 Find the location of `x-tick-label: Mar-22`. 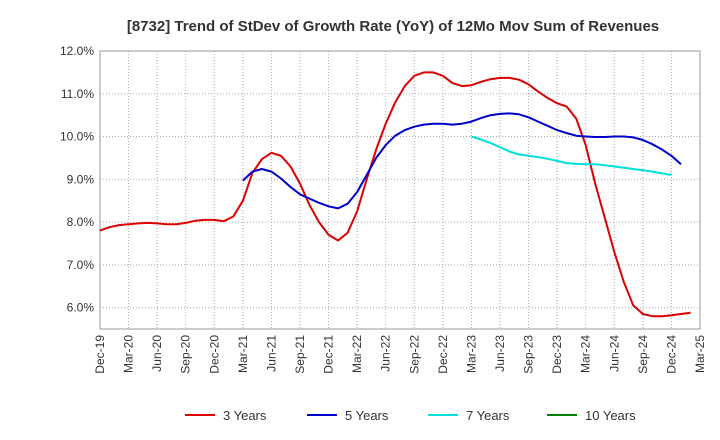

x-tick-label: Mar-22 is located at coordinates (357, 354).